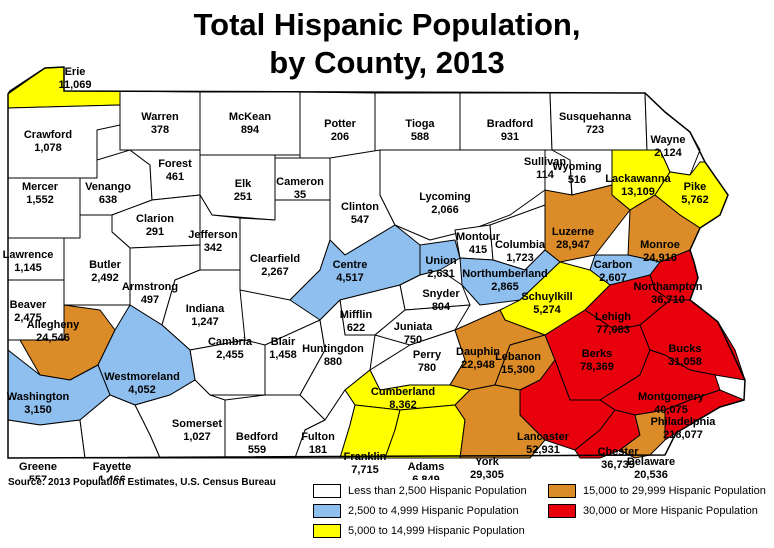 This screenshot has width=774, height=548. Describe the element at coordinates (28, 305) in the screenshot. I see `county-name-beaver: Beaver` at that location.